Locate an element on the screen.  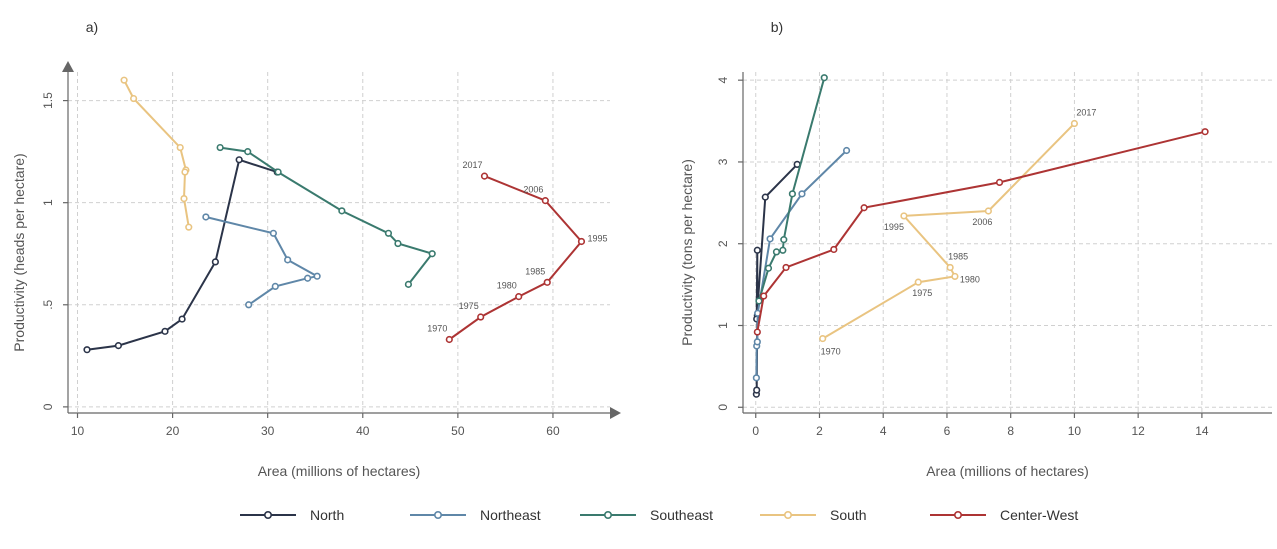
legend-label: Northeast is located at coordinates (510, 515).